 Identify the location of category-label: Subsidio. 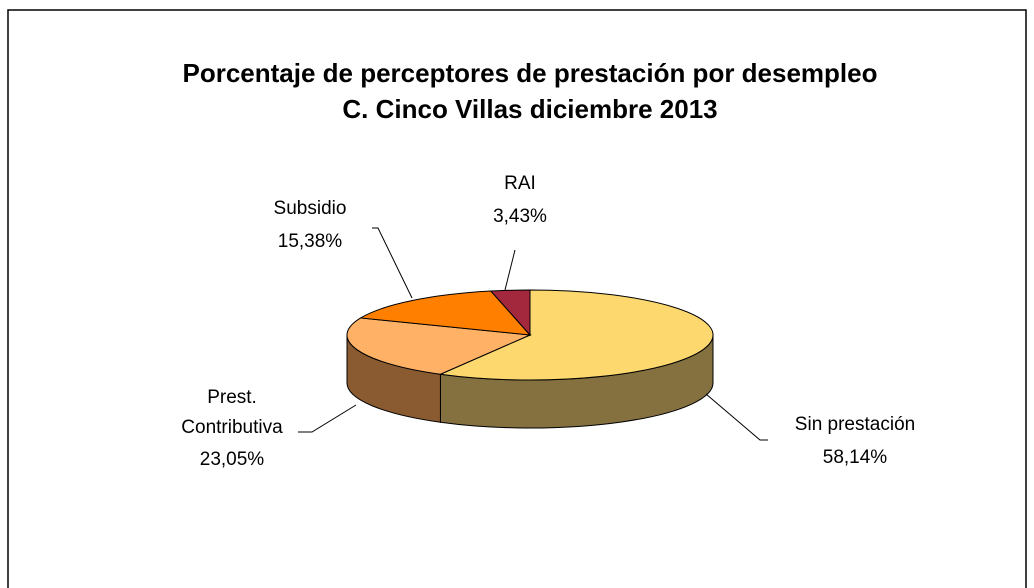
(310, 208).